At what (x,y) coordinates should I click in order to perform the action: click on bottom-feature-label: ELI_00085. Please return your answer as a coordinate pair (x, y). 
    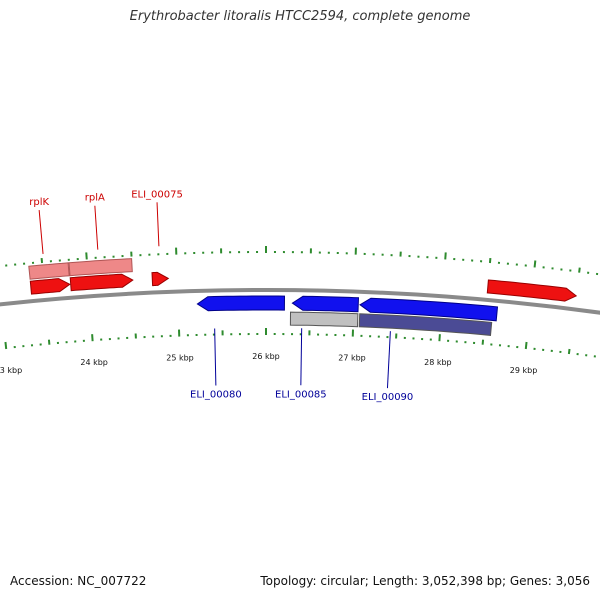
    Looking at the image, I should click on (301, 394).